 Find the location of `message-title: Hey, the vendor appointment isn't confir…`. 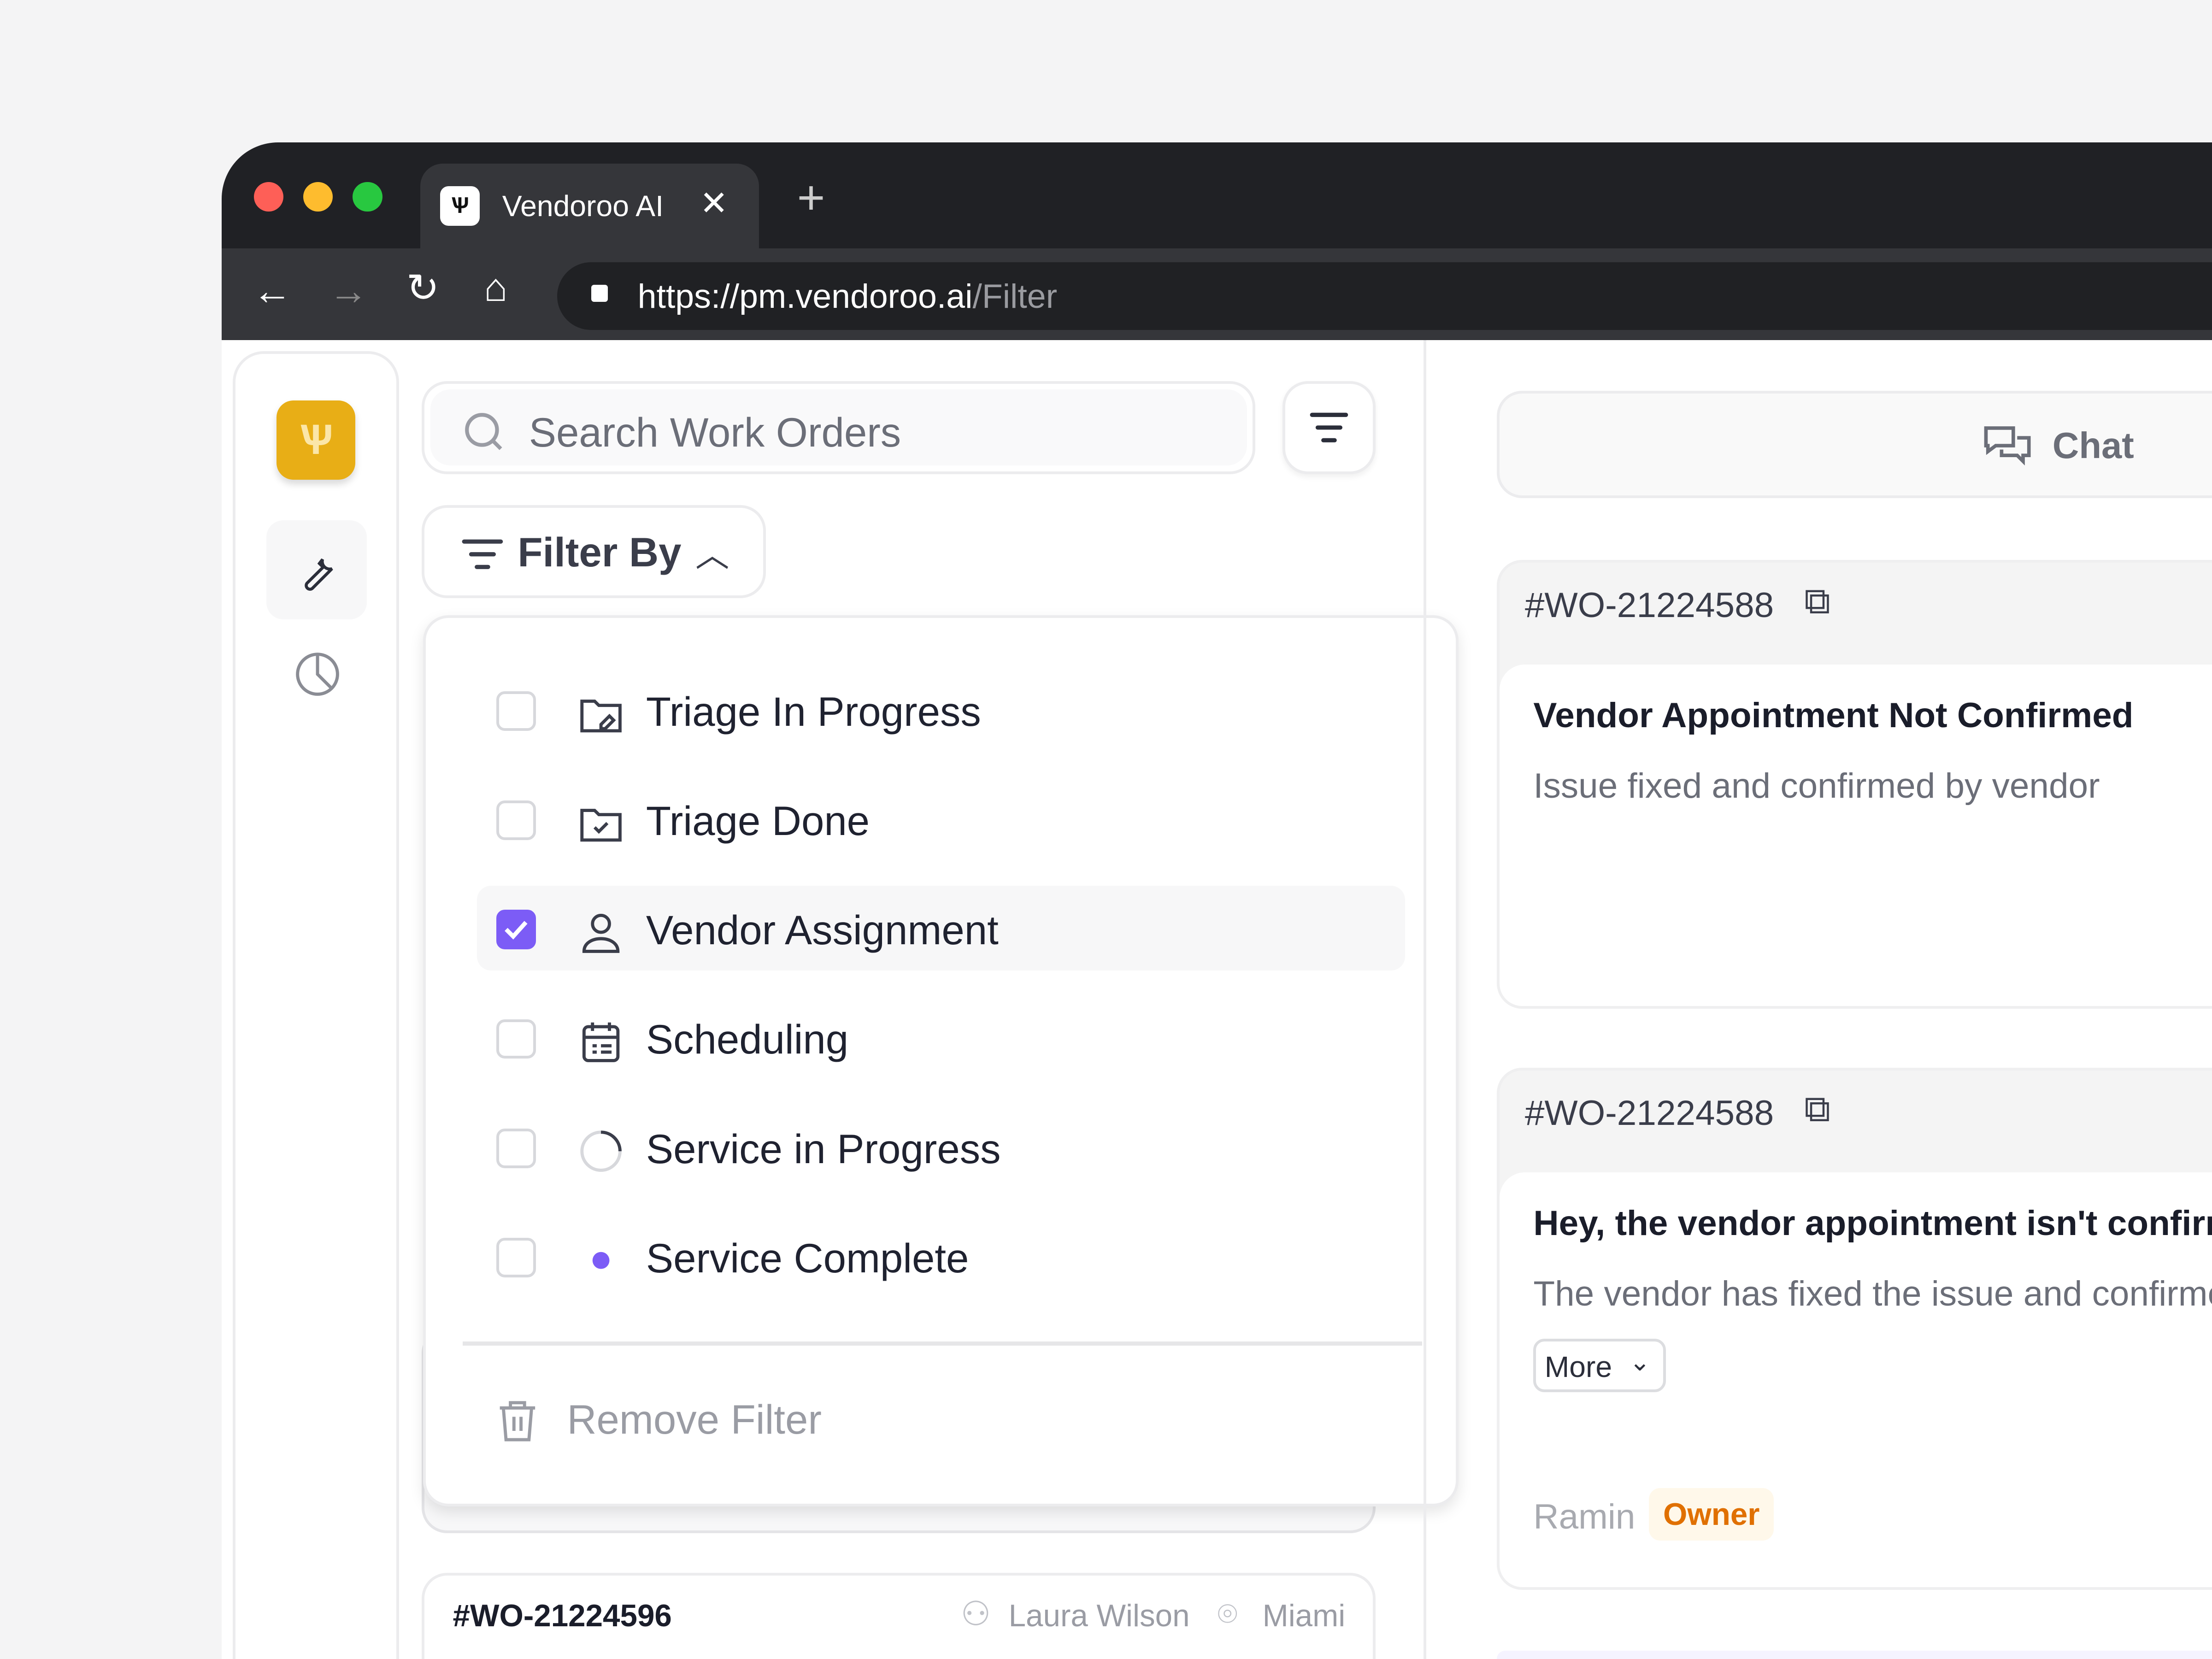

message-title: Hey, the vendor appointment isn't confir… is located at coordinates (1872, 1223).